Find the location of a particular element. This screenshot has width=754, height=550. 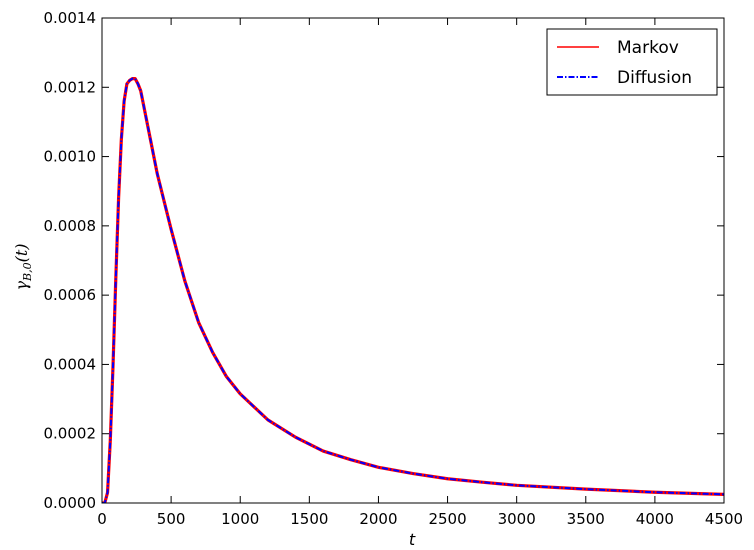

y-tick-label: 0.0002 is located at coordinates (70, 434).